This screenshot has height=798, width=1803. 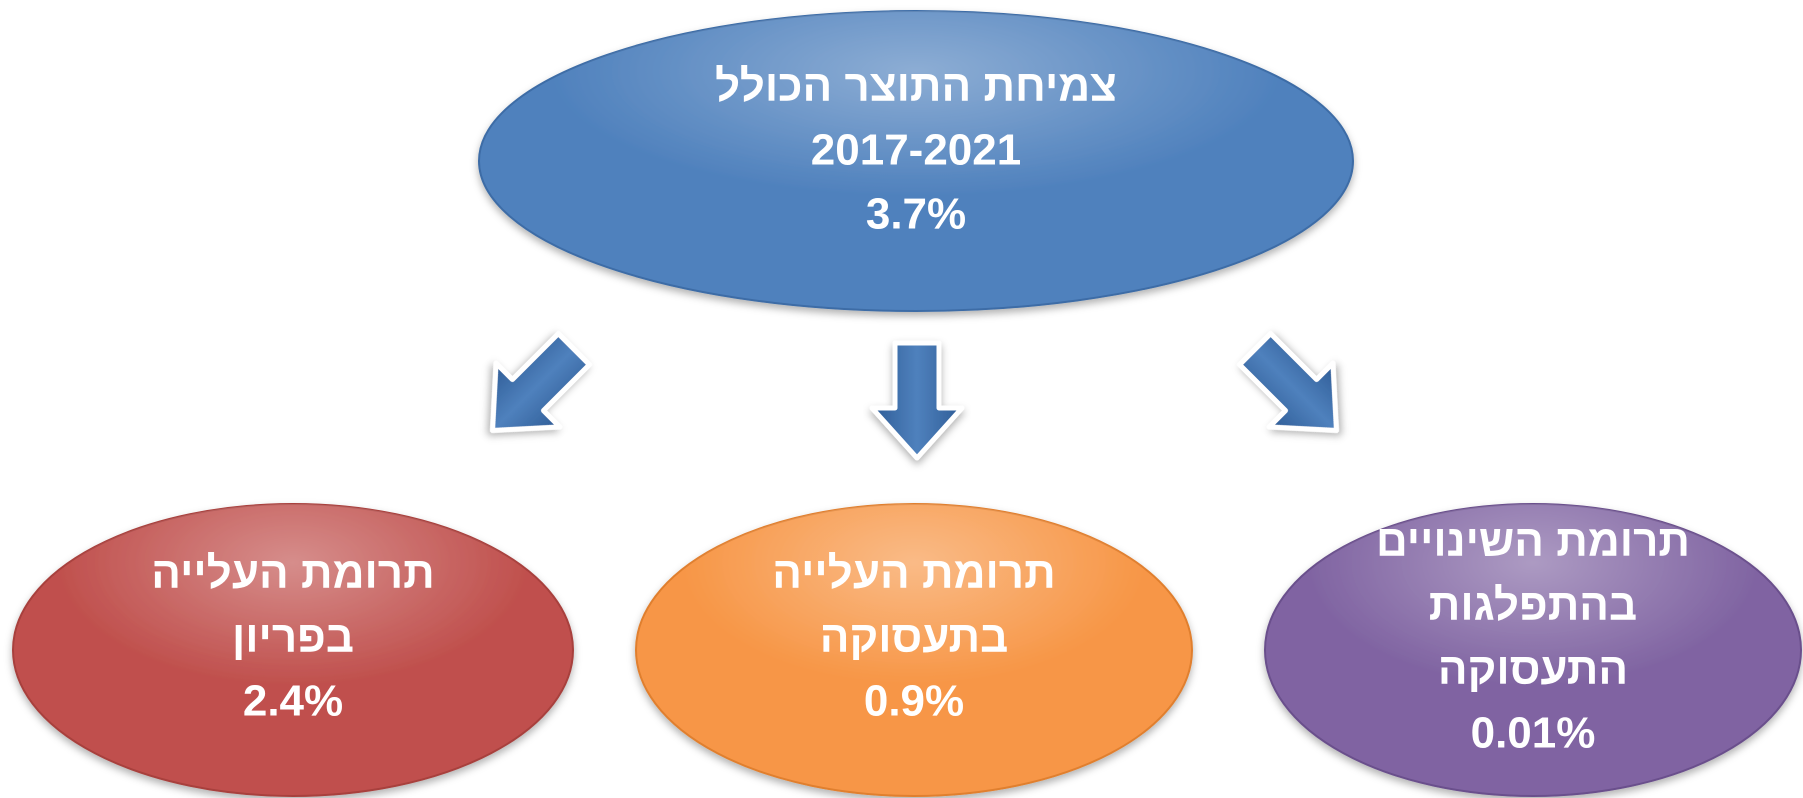 I want to click on arrows, so click(x=914, y=396).